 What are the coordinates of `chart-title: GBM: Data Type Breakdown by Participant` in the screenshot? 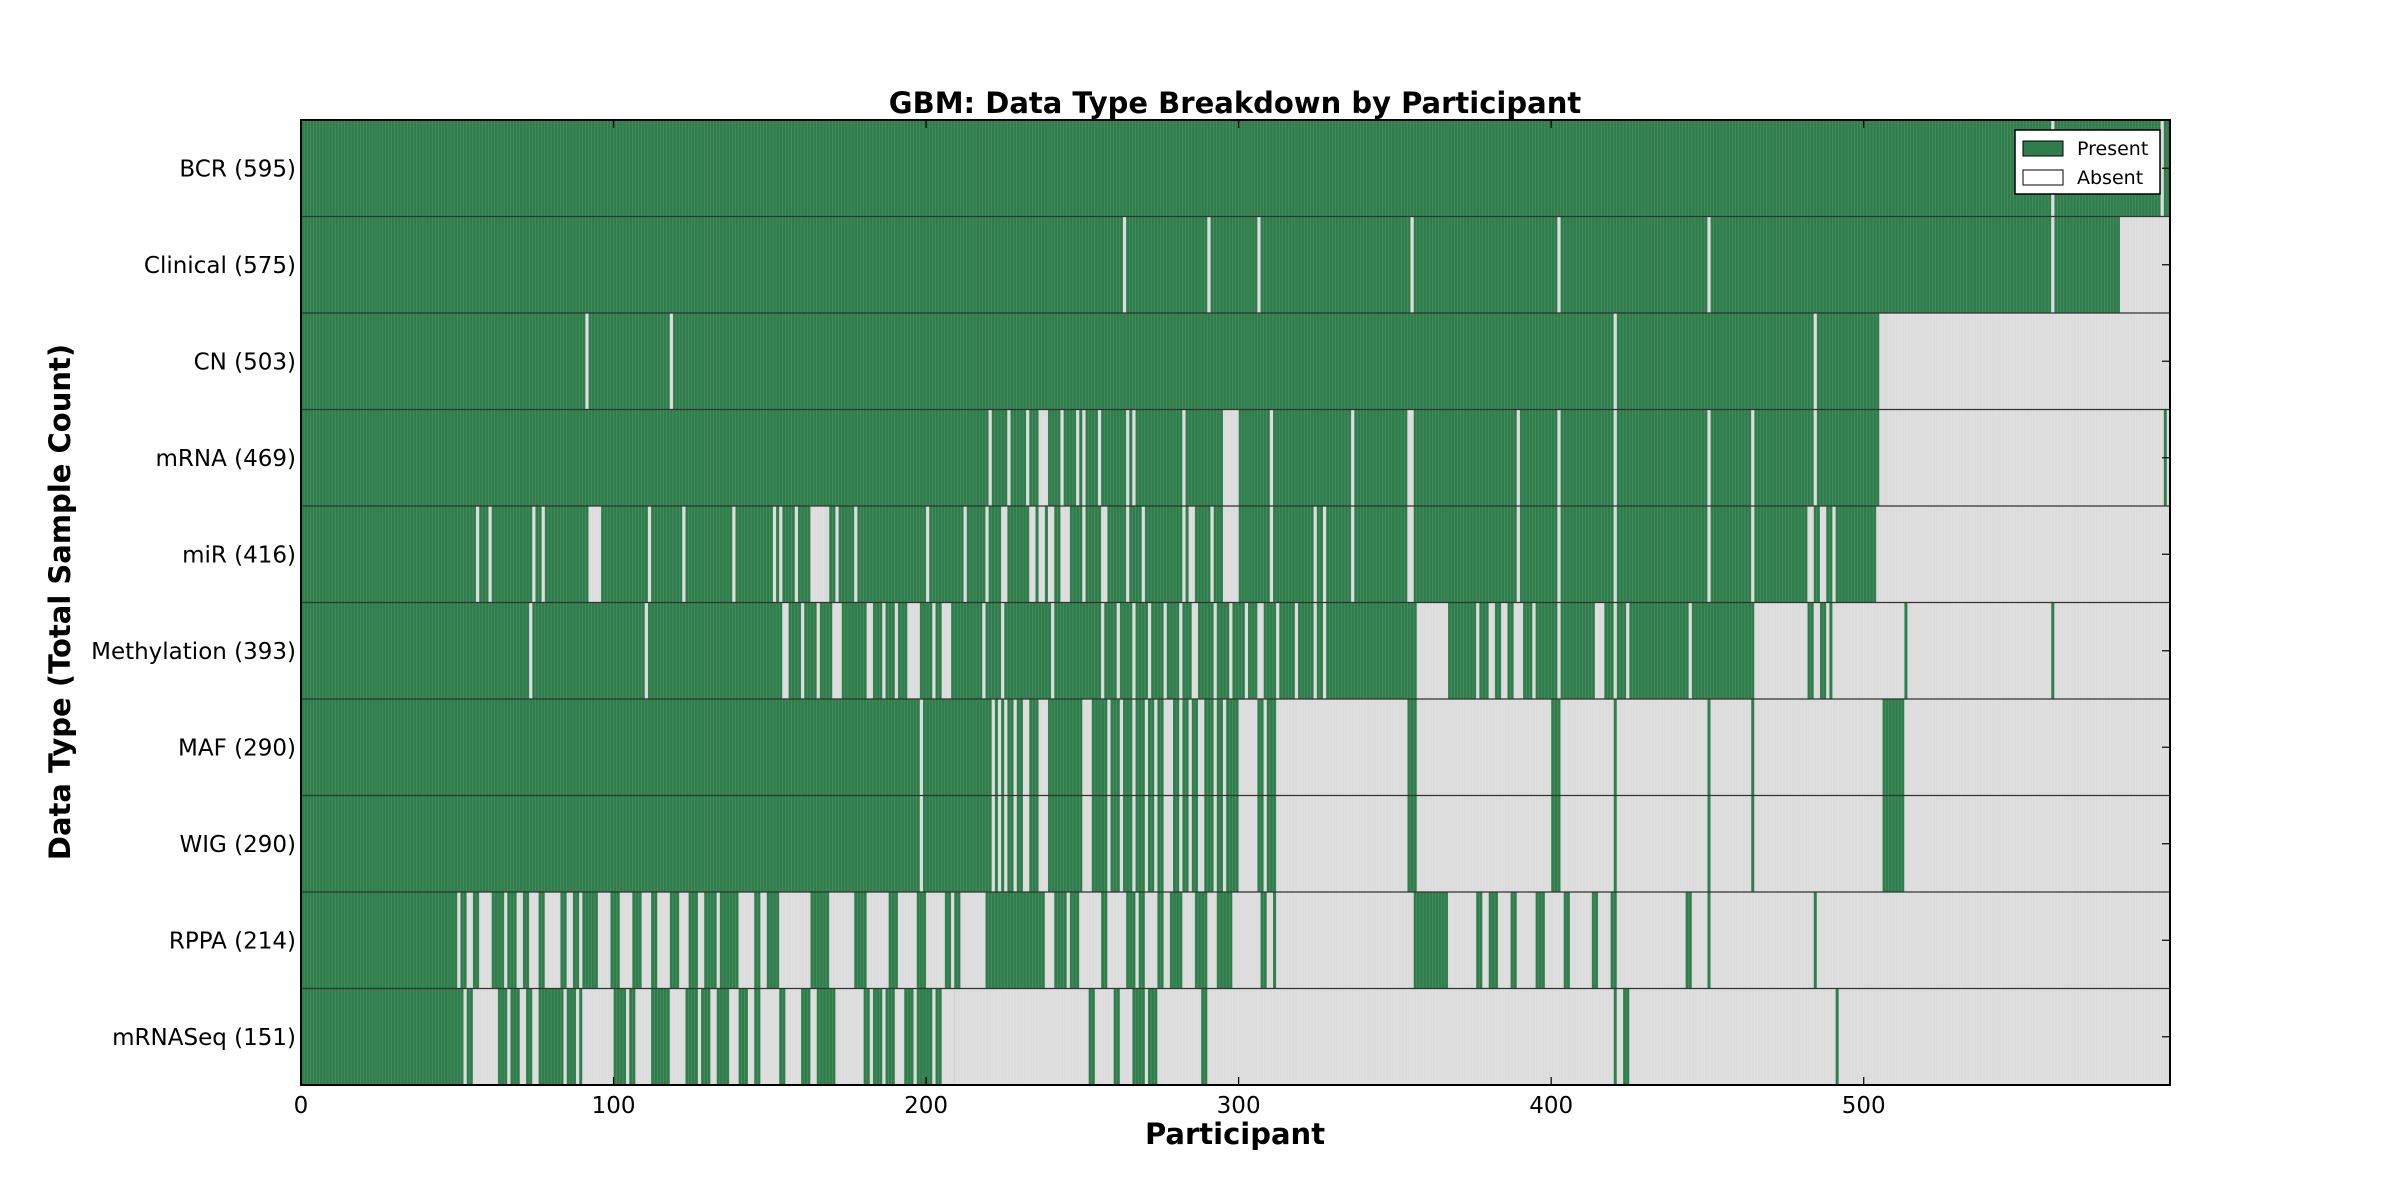 It's located at (1235, 103).